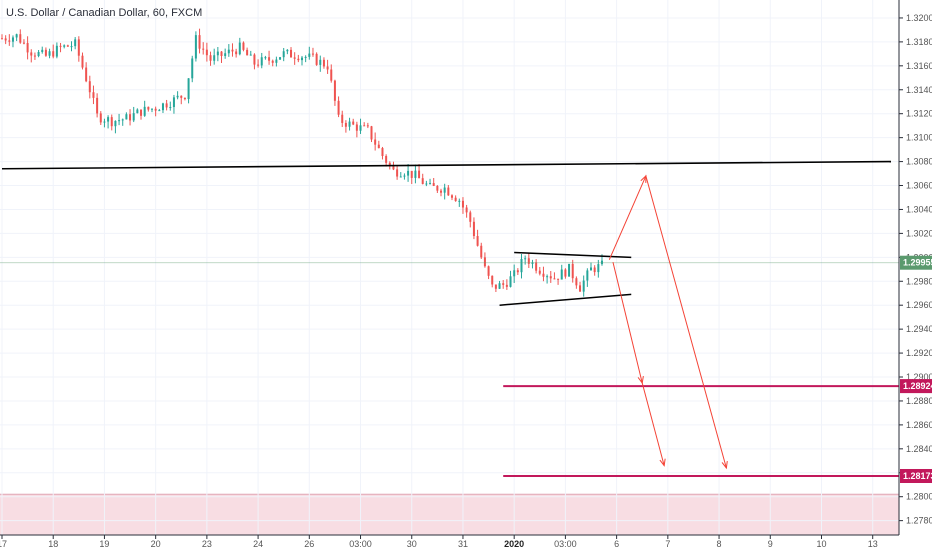 This screenshot has width=932, height=550. I want to click on price-tick-label: 1.29200, so click(919, 353).